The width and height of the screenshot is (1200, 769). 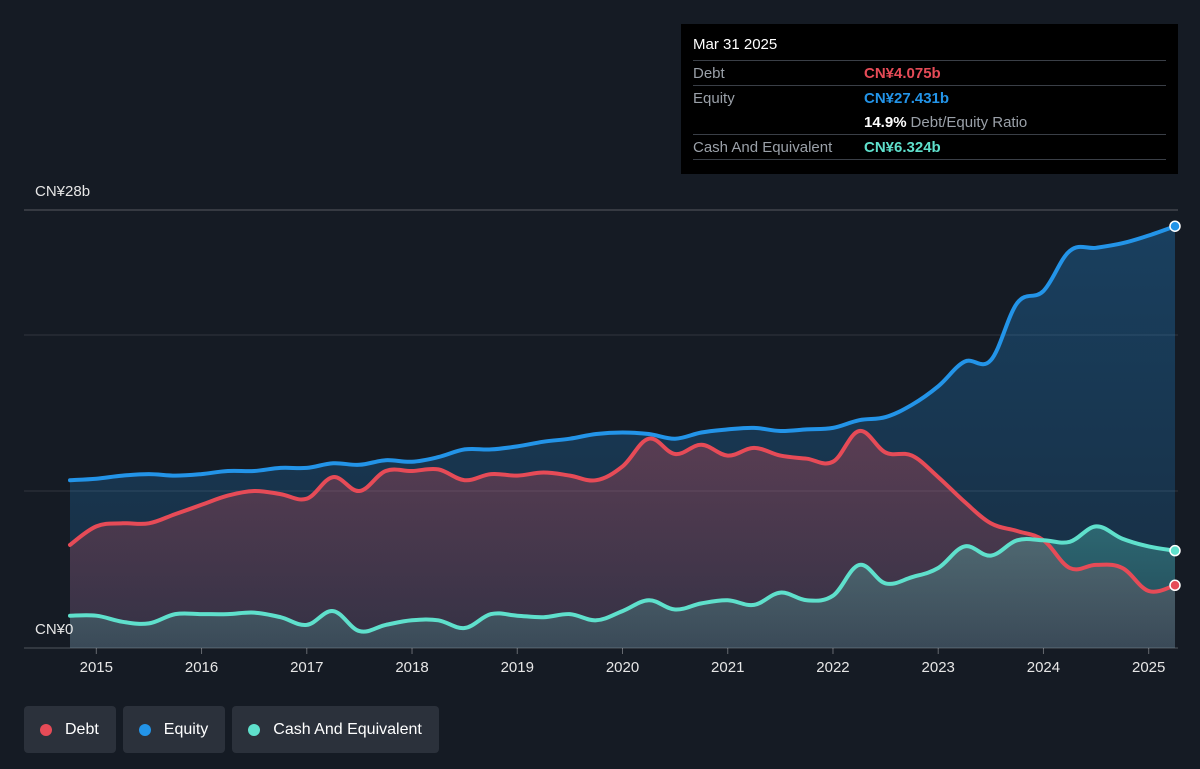 I want to click on y-axis-bottom-label: CN¥0, so click(x=54, y=629).